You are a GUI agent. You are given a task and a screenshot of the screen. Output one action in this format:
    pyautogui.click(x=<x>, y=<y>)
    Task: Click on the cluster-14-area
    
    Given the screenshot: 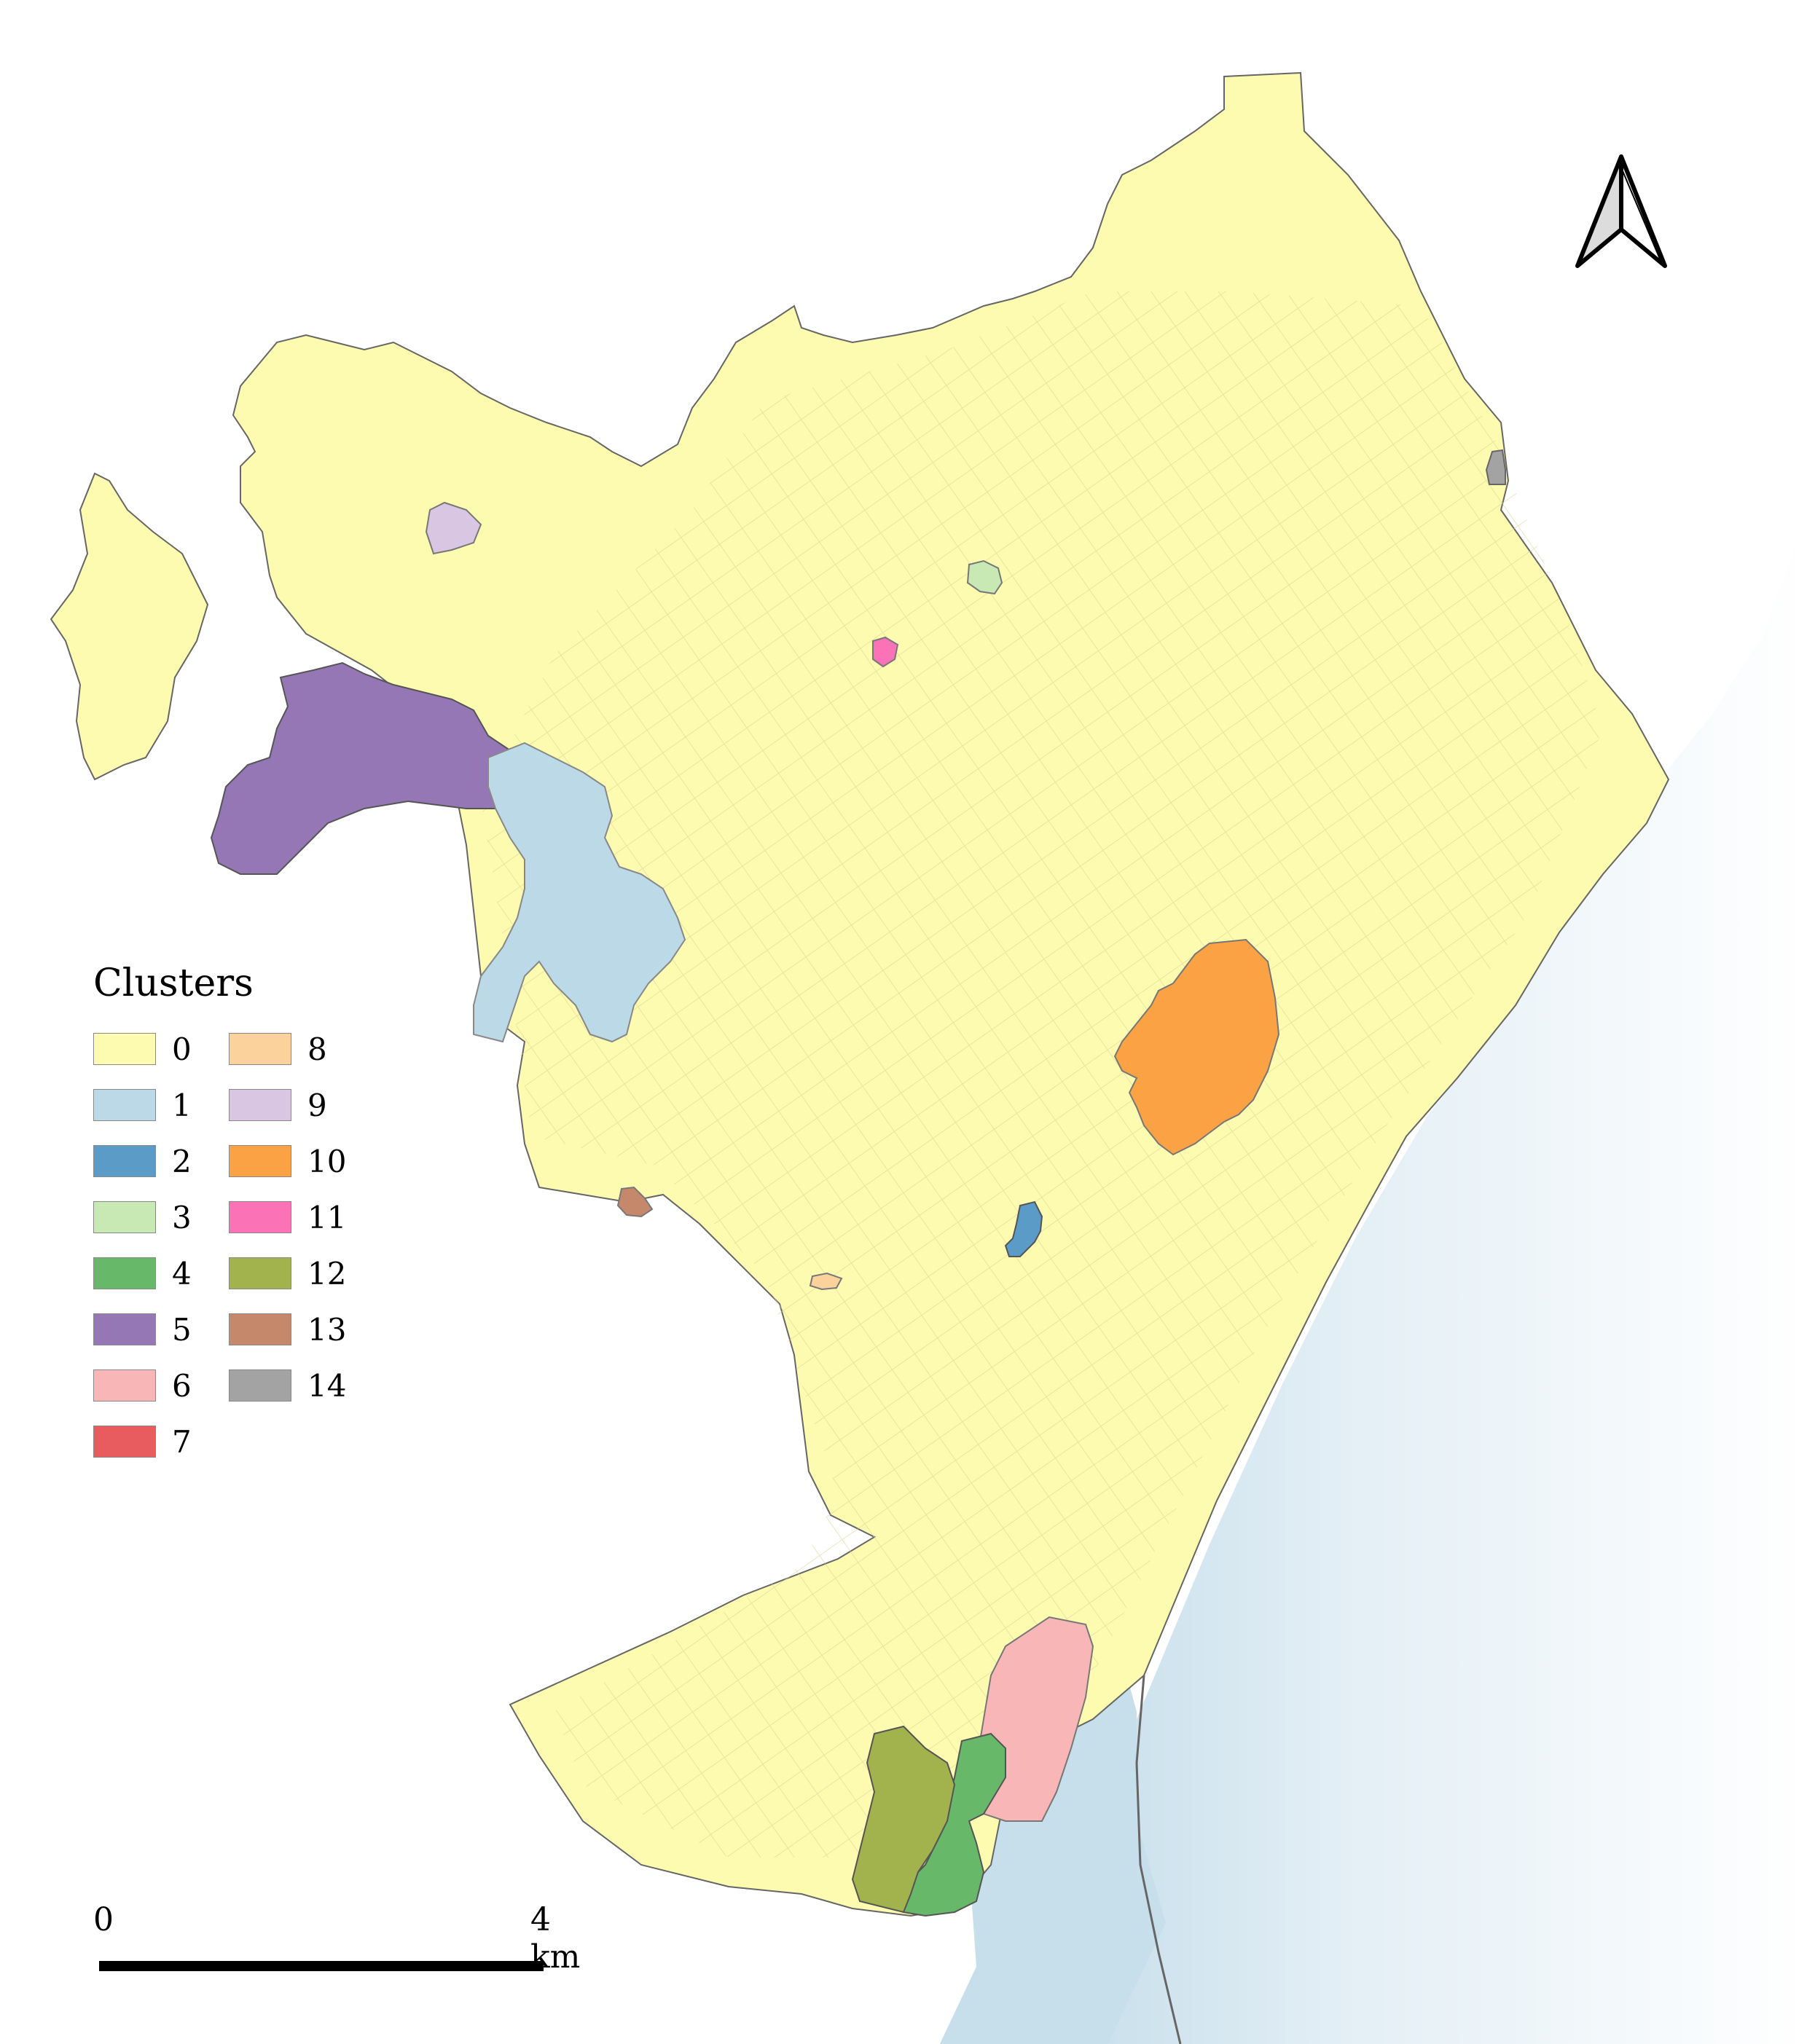 What is the action you would take?
    pyautogui.click(x=1495, y=467)
    